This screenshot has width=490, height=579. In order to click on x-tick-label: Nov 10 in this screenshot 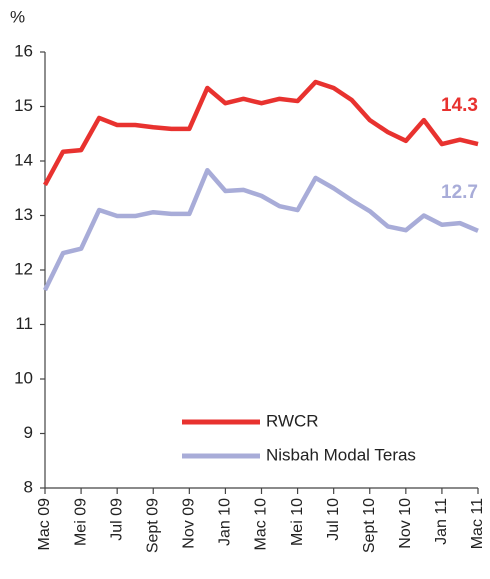, I will do `click(405, 523)`.